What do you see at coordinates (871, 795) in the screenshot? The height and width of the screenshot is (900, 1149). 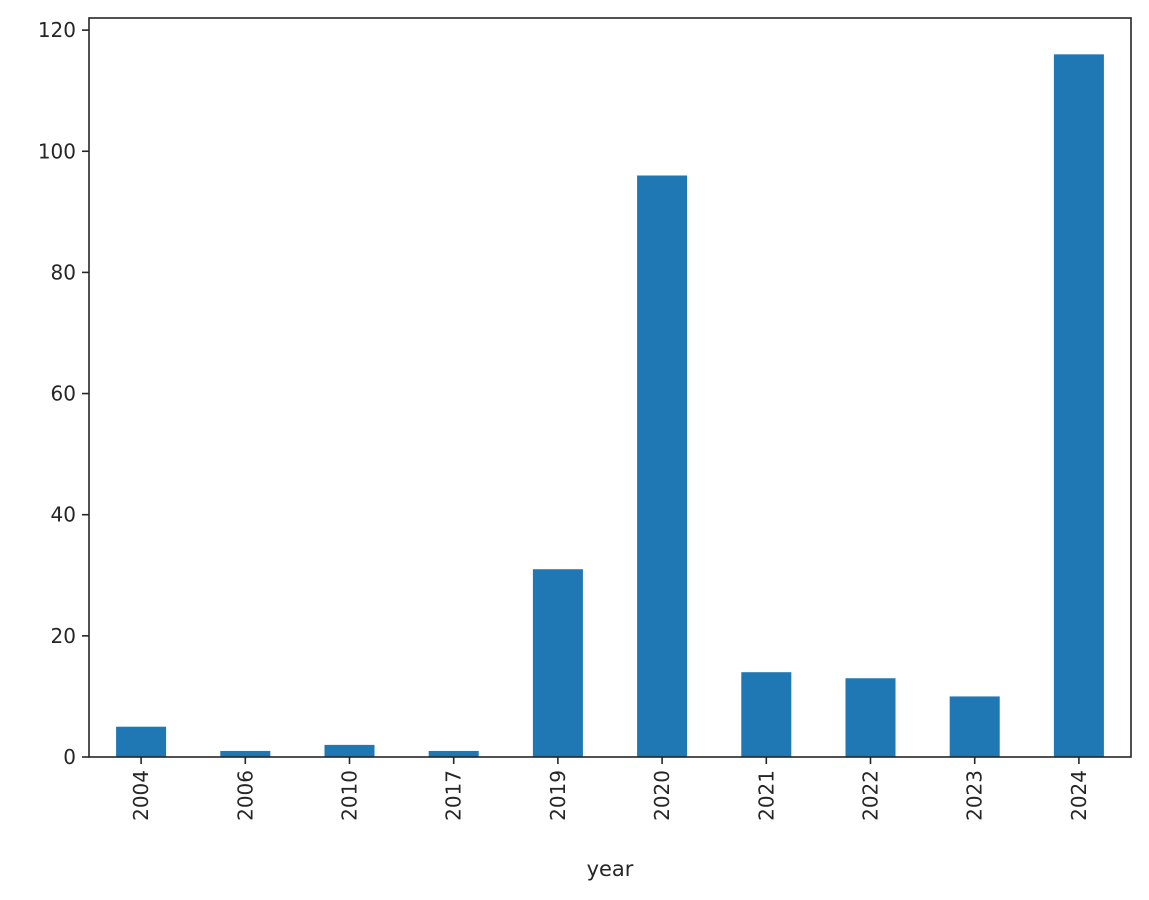 I see `x-tick-label-2022: 2022` at bounding box center [871, 795].